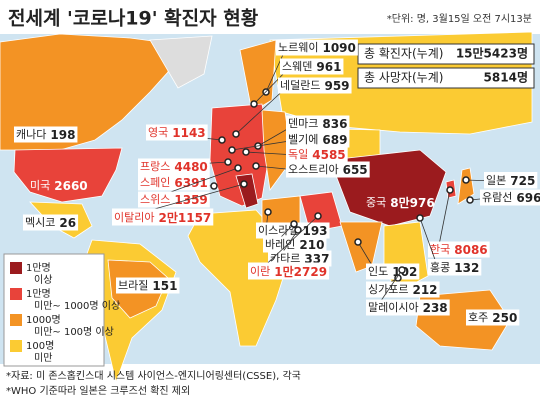 This screenshot has width=540, height=401. What do you see at coordinates (297, 66) in the screenshot?
I see `country-name: 스웨덴` at bounding box center [297, 66].